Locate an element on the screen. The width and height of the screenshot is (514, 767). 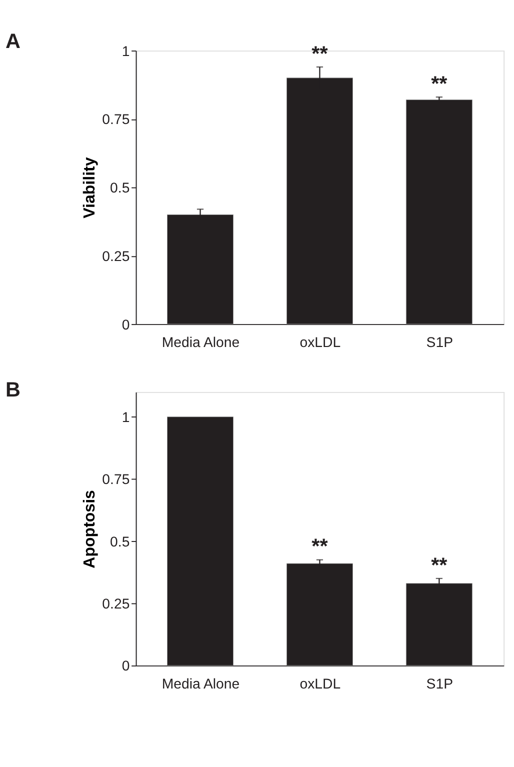
y-axis-title: Viability is located at coordinates (89, 187).